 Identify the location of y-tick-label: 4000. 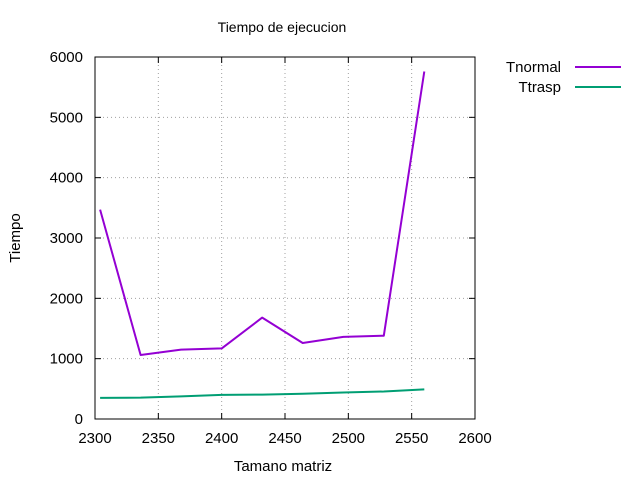
(66, 178).